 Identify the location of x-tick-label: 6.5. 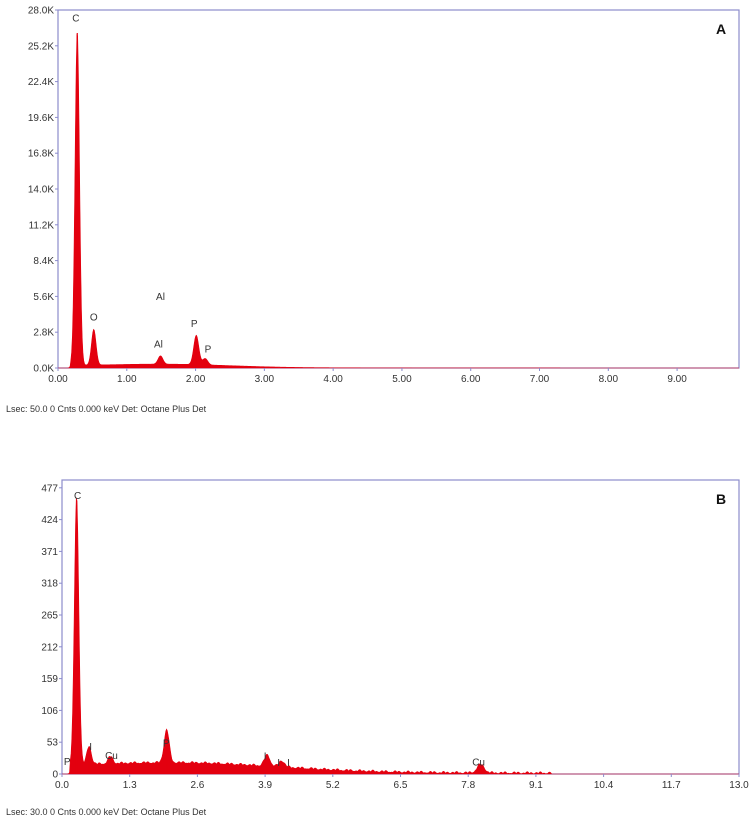
(401, 785).